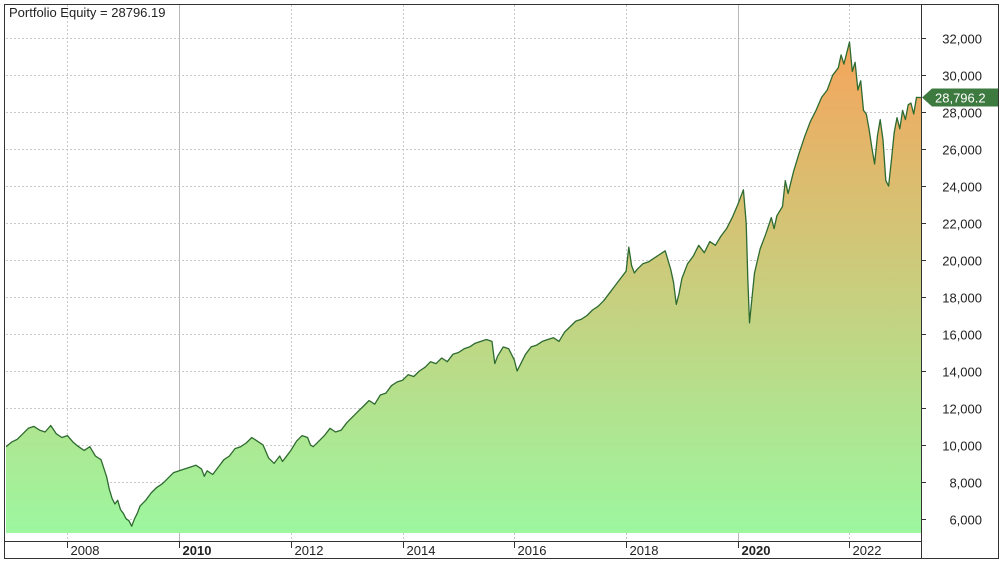 The width and height of the screenshot is (1000, 566). Describe the element at coordinates (965, 483) in the screenshot. I see `y-tick-label: 8,000` at that location.